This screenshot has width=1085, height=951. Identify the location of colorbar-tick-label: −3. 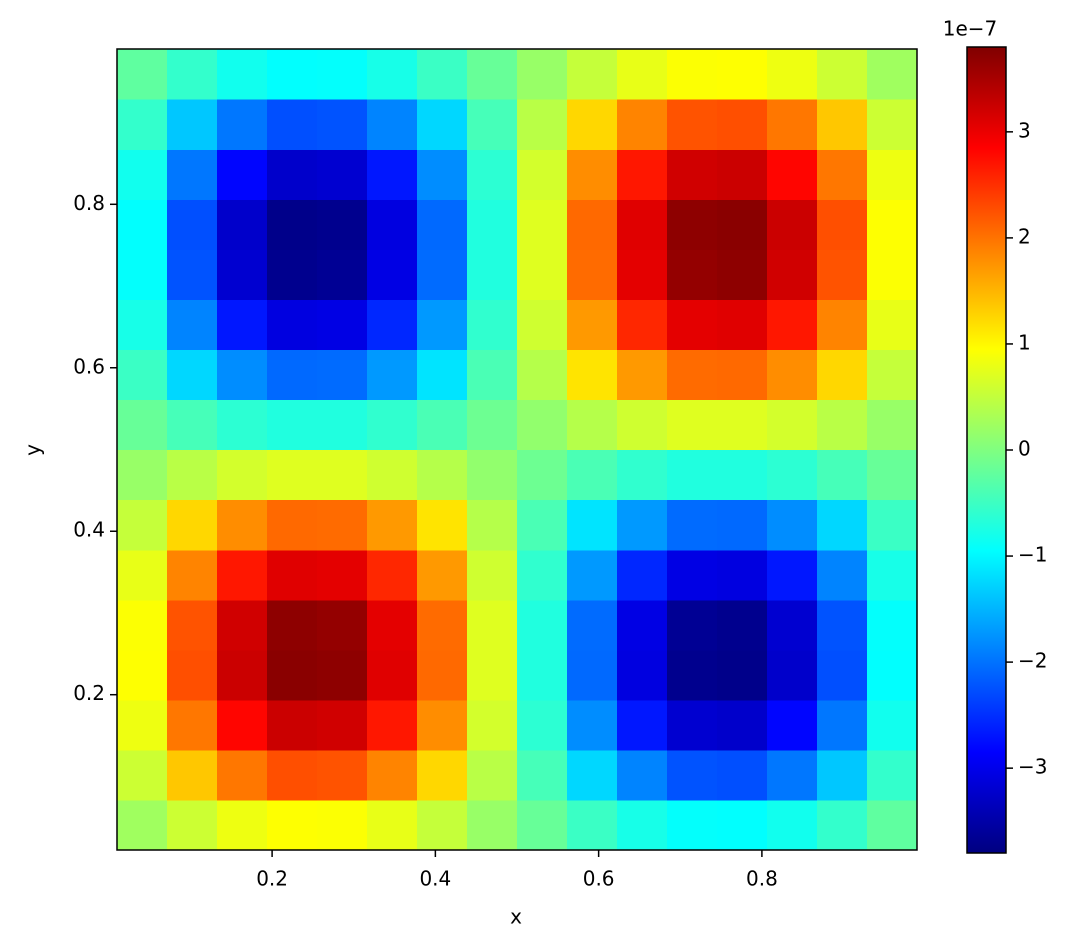
(1032, 767).